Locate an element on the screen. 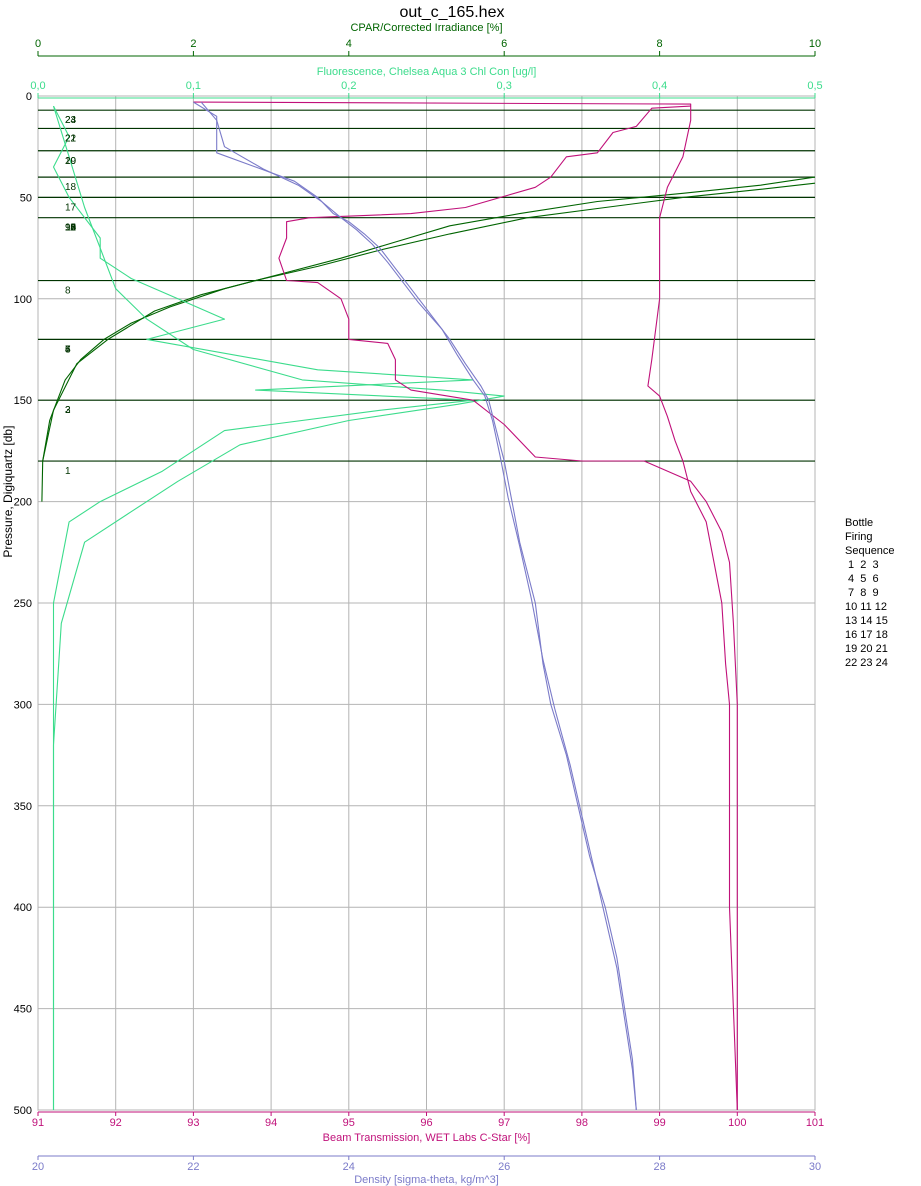 Image resolution: width=921 pixels, height=1186 pixels. bottom-axis-label: Density [sigma-theta, kg/m^3] is located at coordinates (426, 1180).